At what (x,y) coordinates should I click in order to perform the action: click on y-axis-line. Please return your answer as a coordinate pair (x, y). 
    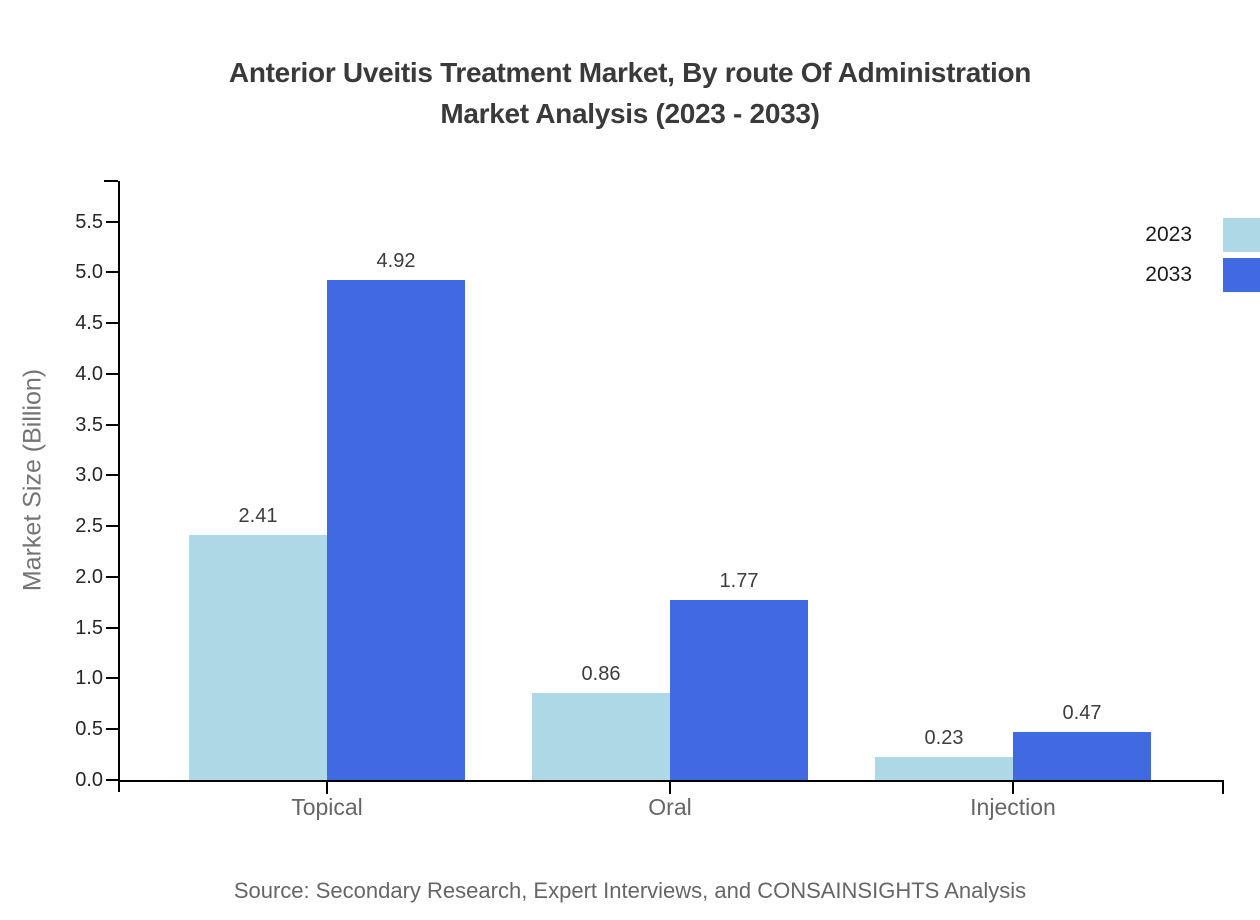
    Looking at the image, I should click on (119, 486).